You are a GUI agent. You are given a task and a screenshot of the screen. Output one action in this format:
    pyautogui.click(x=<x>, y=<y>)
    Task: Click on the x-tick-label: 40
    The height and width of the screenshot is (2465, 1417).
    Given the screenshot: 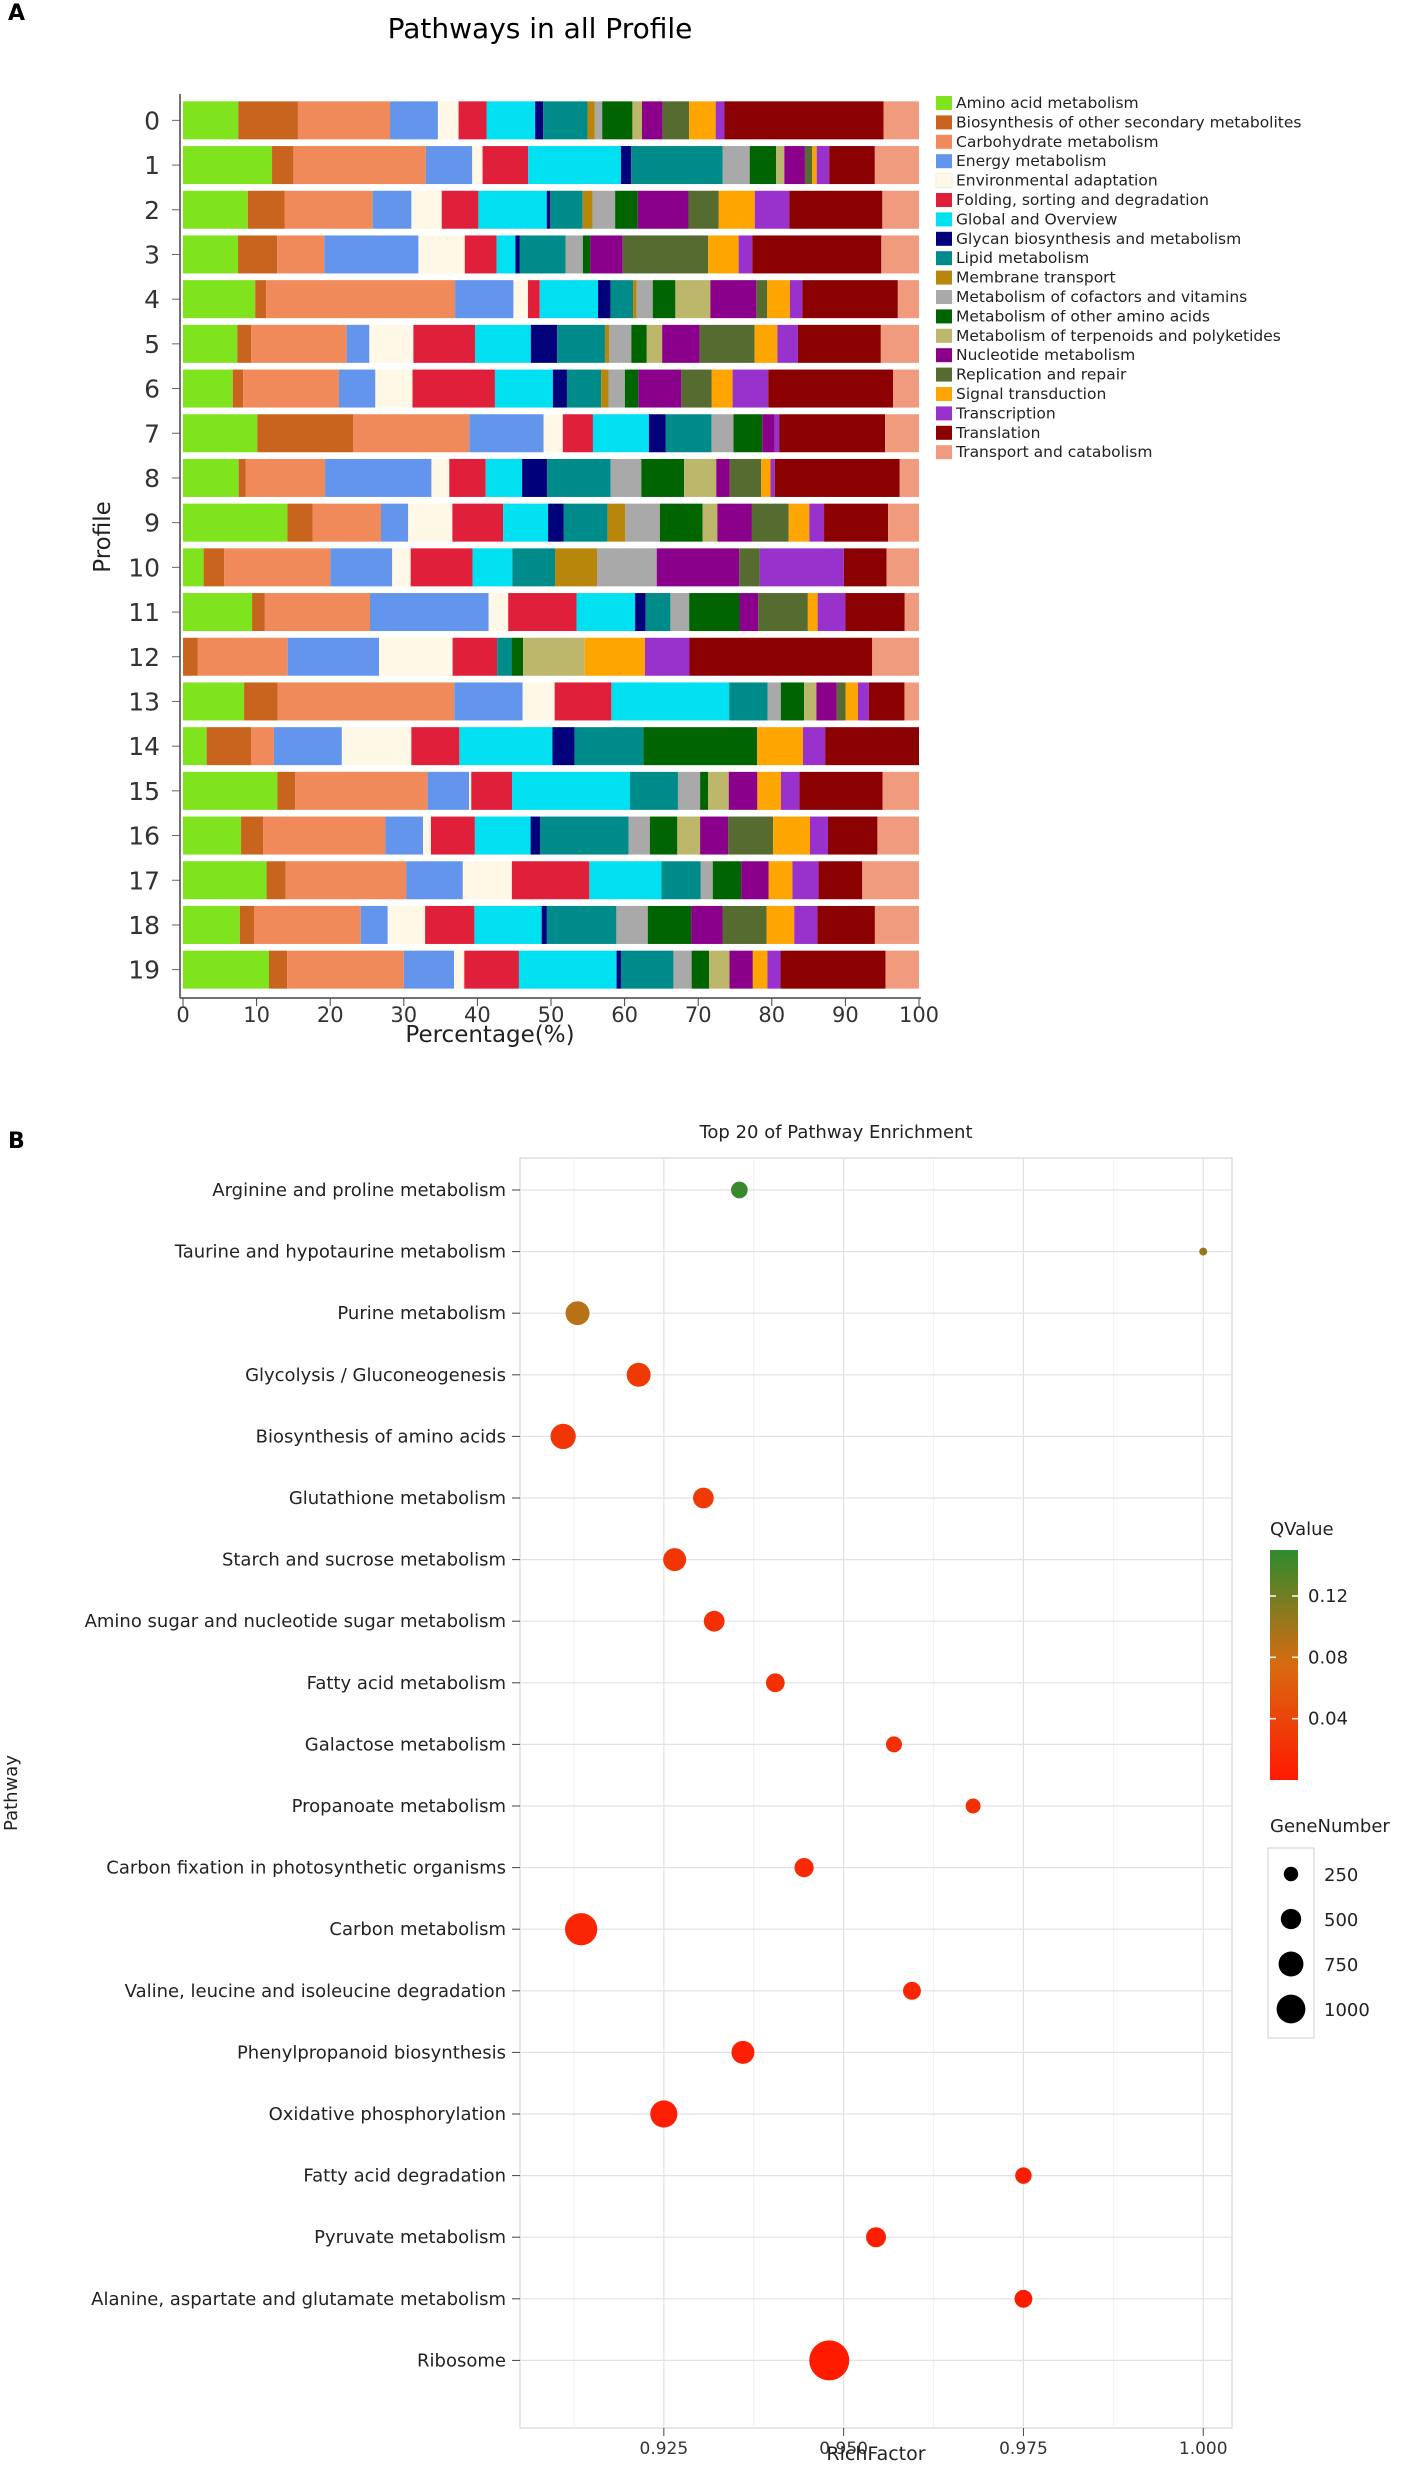 What is the action you would take?
    pyautogui.click(x=477, y=1015)
    